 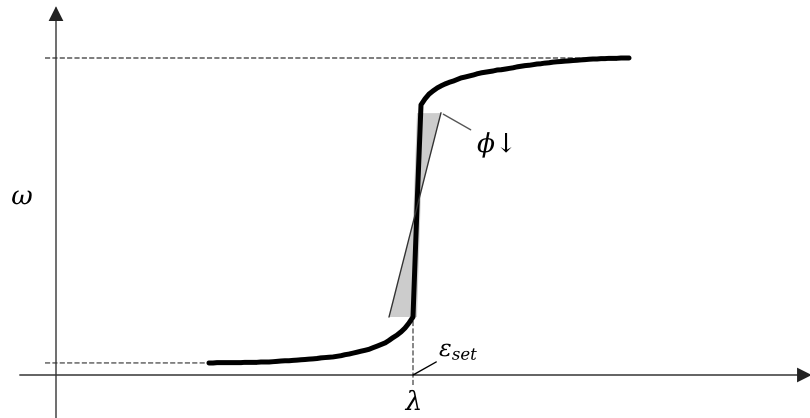 I want to click on x-axis-title: λ, so click(x=412, y=400).